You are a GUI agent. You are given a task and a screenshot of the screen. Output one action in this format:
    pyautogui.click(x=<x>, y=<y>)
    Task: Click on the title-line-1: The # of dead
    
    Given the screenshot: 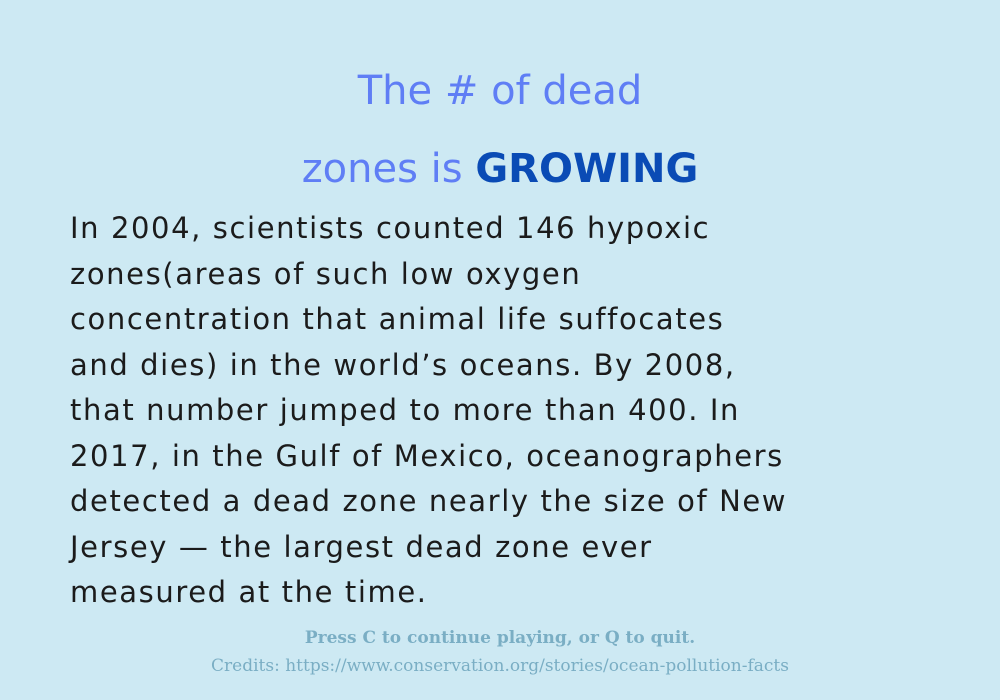 What is the action you would take?
    pyautogui.click(x=500, y=91)
    